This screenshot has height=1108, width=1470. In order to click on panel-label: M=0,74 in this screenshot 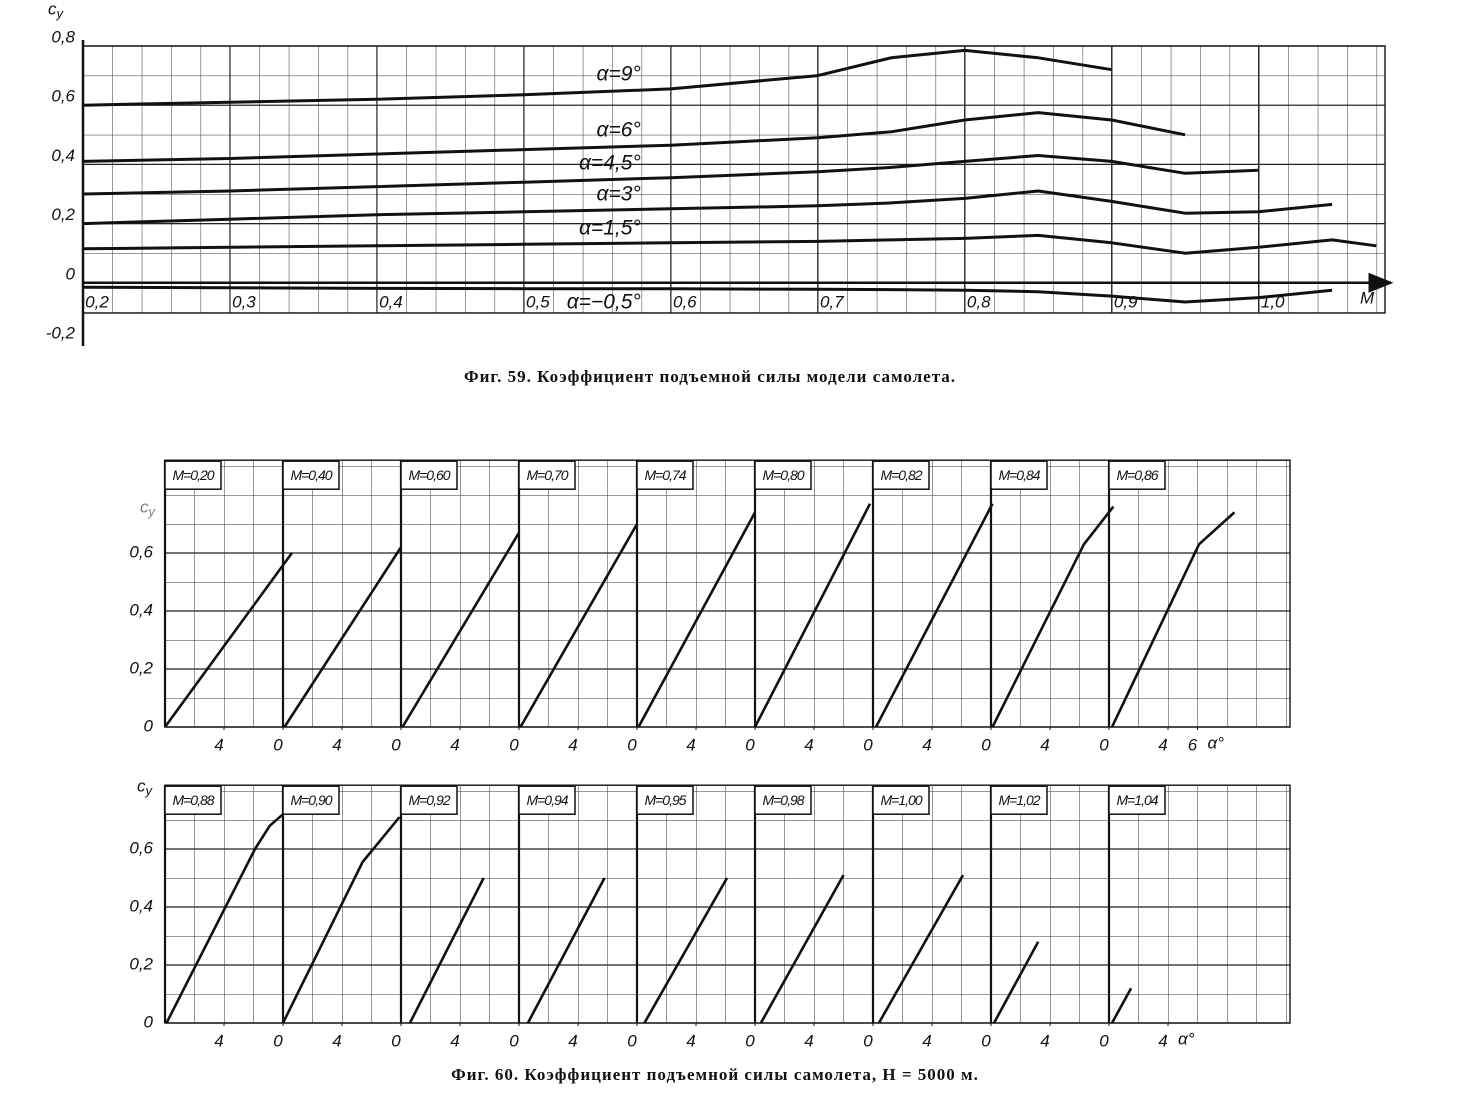, I will do `click(665, 475)`.